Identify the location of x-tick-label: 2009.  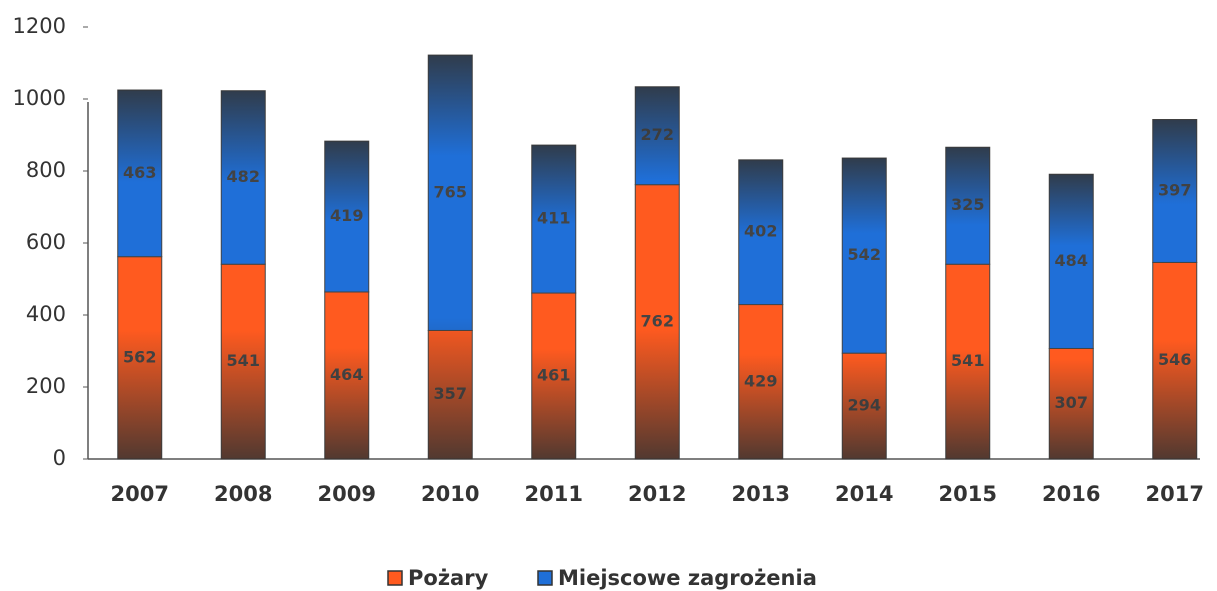
(347, 494).